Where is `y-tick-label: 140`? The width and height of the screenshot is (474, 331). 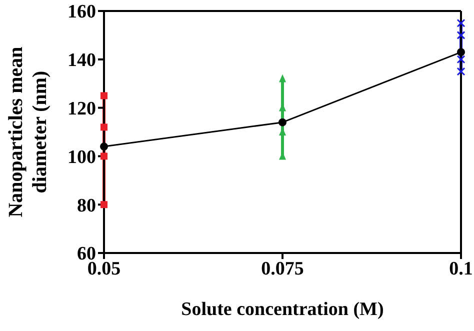 y-tick-label: 140 is located at coordinates (82, 61).